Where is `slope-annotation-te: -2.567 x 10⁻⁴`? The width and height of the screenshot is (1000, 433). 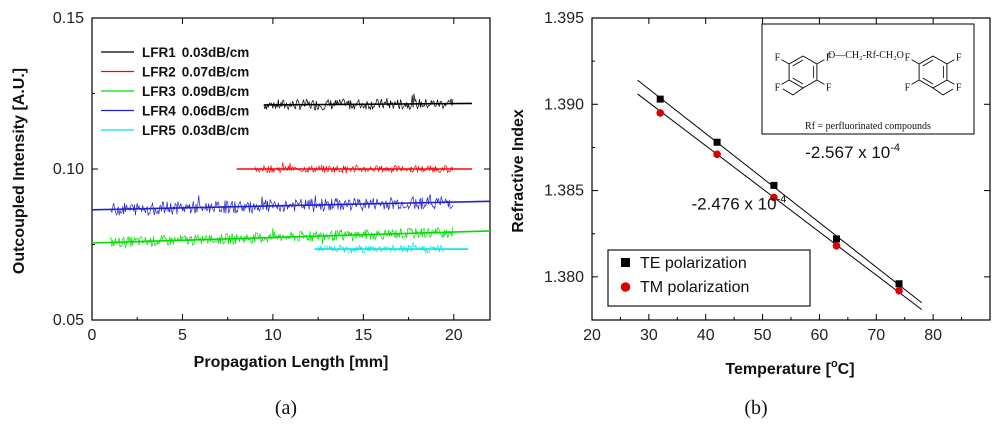 slope-annotation-te: -2.567 x 10⁻⁴ is located at coordinates (852, 152).